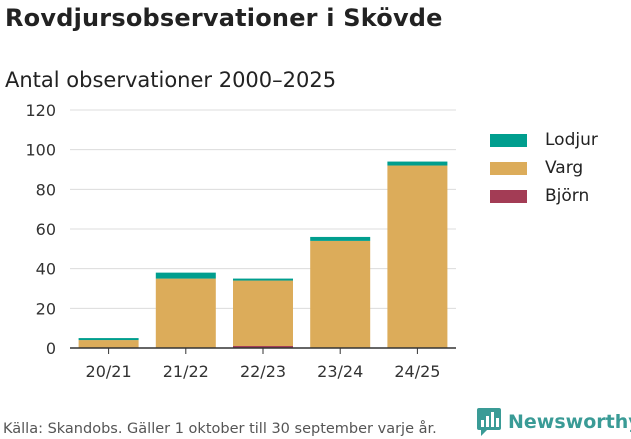 The height and width of the screenshot is (439, 631). Describe the element at coordinates (508, 196) in the screenshot. I see `legend-swatch-bjorn` at that location.